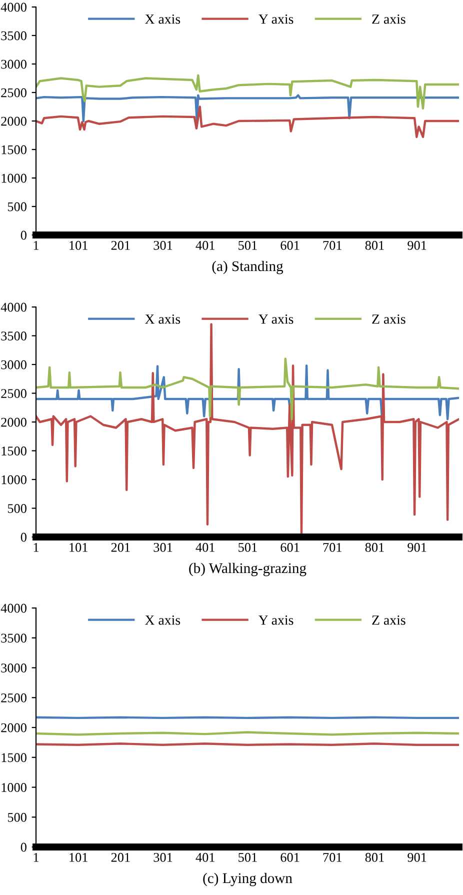 This screenshot has height=895, width=463. Describe the element at coordinates (247, 569) in the screenshot. I see `x-axis-title: (b) Walking-grazing` at that location.